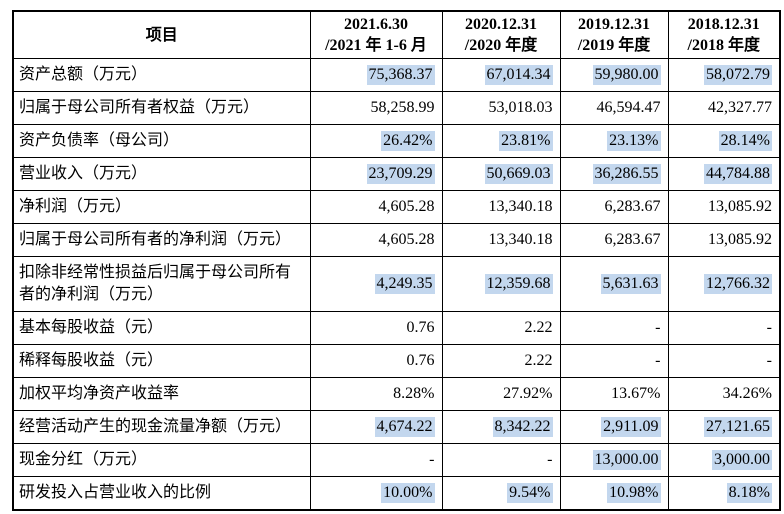 The image size is (784, 514). Describe the element at coordinates (614, 24) in the screenshot. I see `period-date: 2019.12.31` at that location.